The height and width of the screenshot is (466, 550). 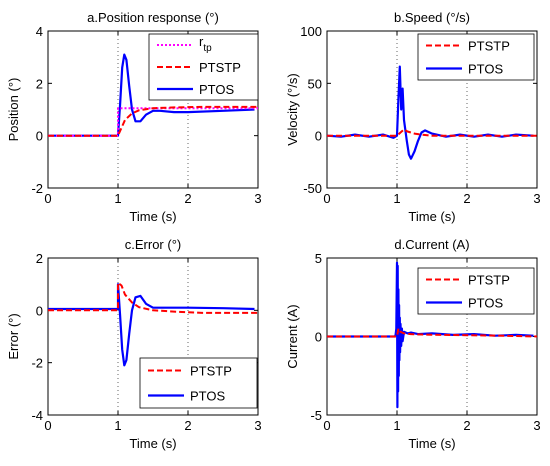 I want to click on chart-title: c.Error (°), so click(x=153, y=244).